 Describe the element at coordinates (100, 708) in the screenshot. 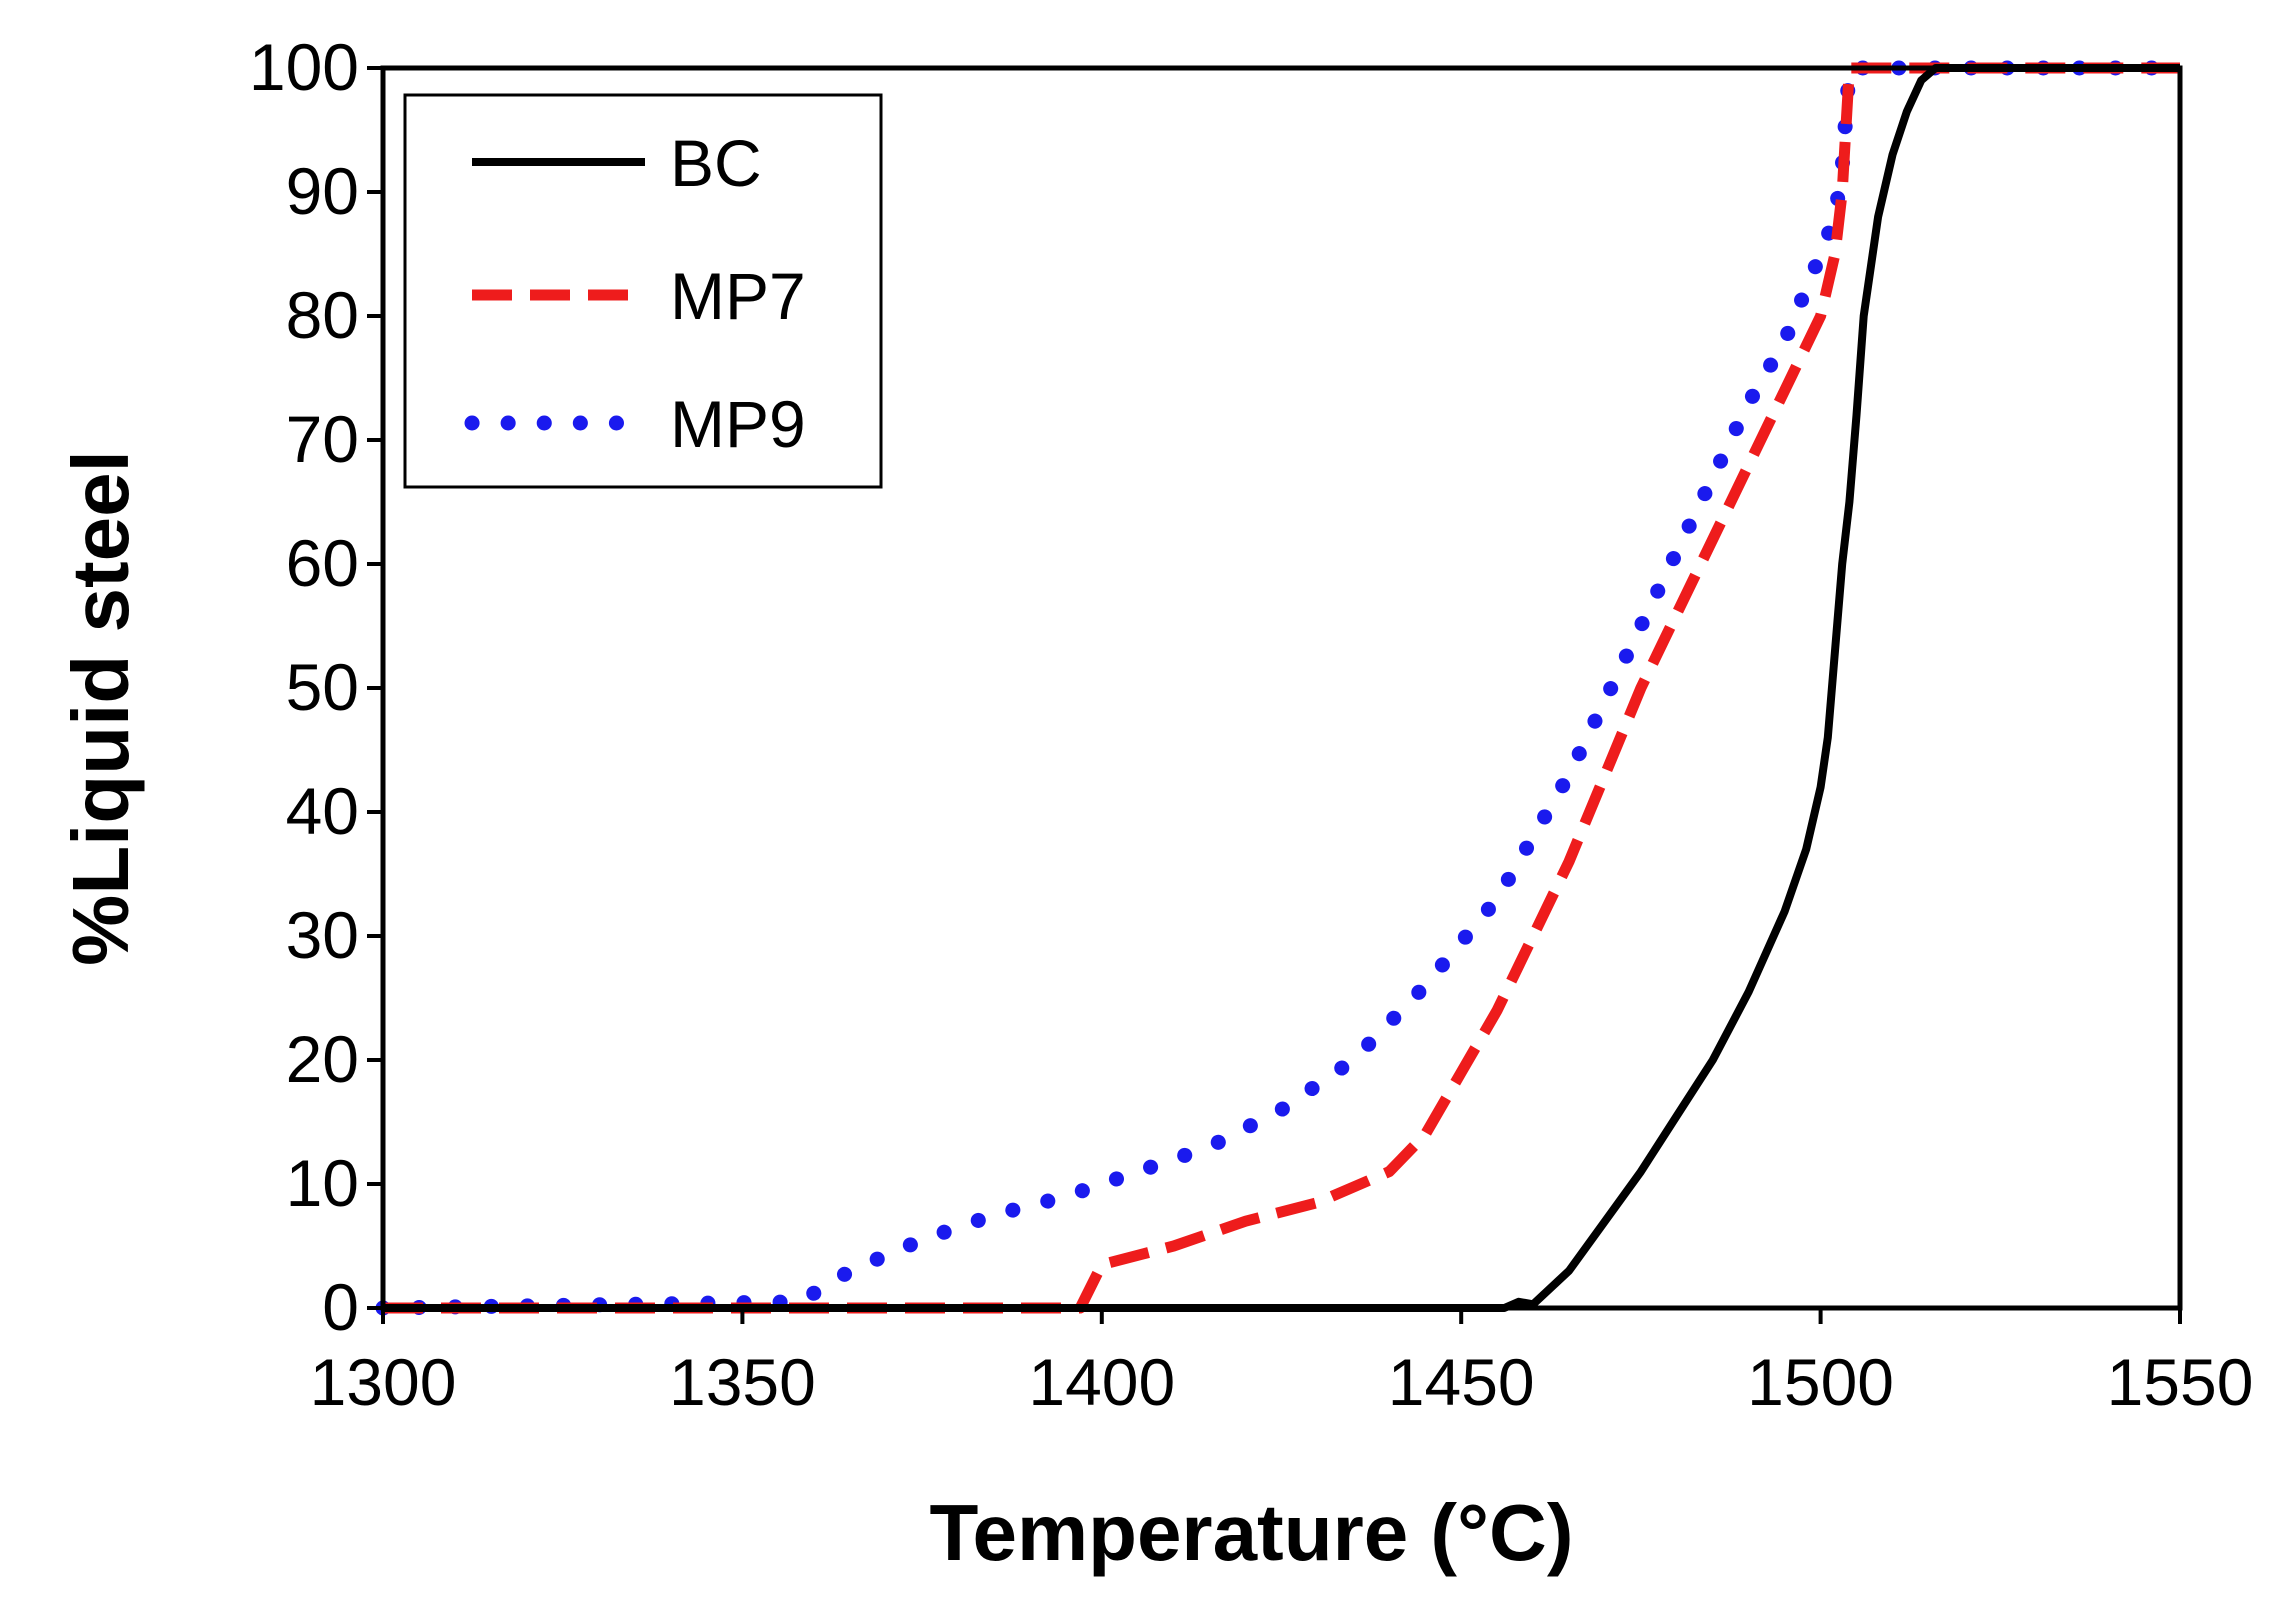

I see `y-axis-title: %Liquid steel` at that location.